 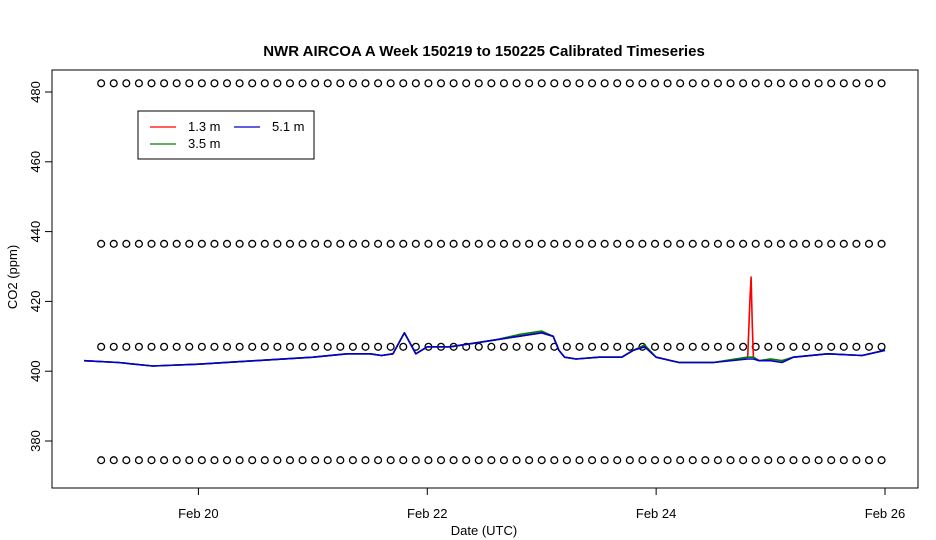 What do you see at coordinates (204, 126) in the screenshot?
I see `legend-label: 1.3 m` at bounding box center [204, 126].